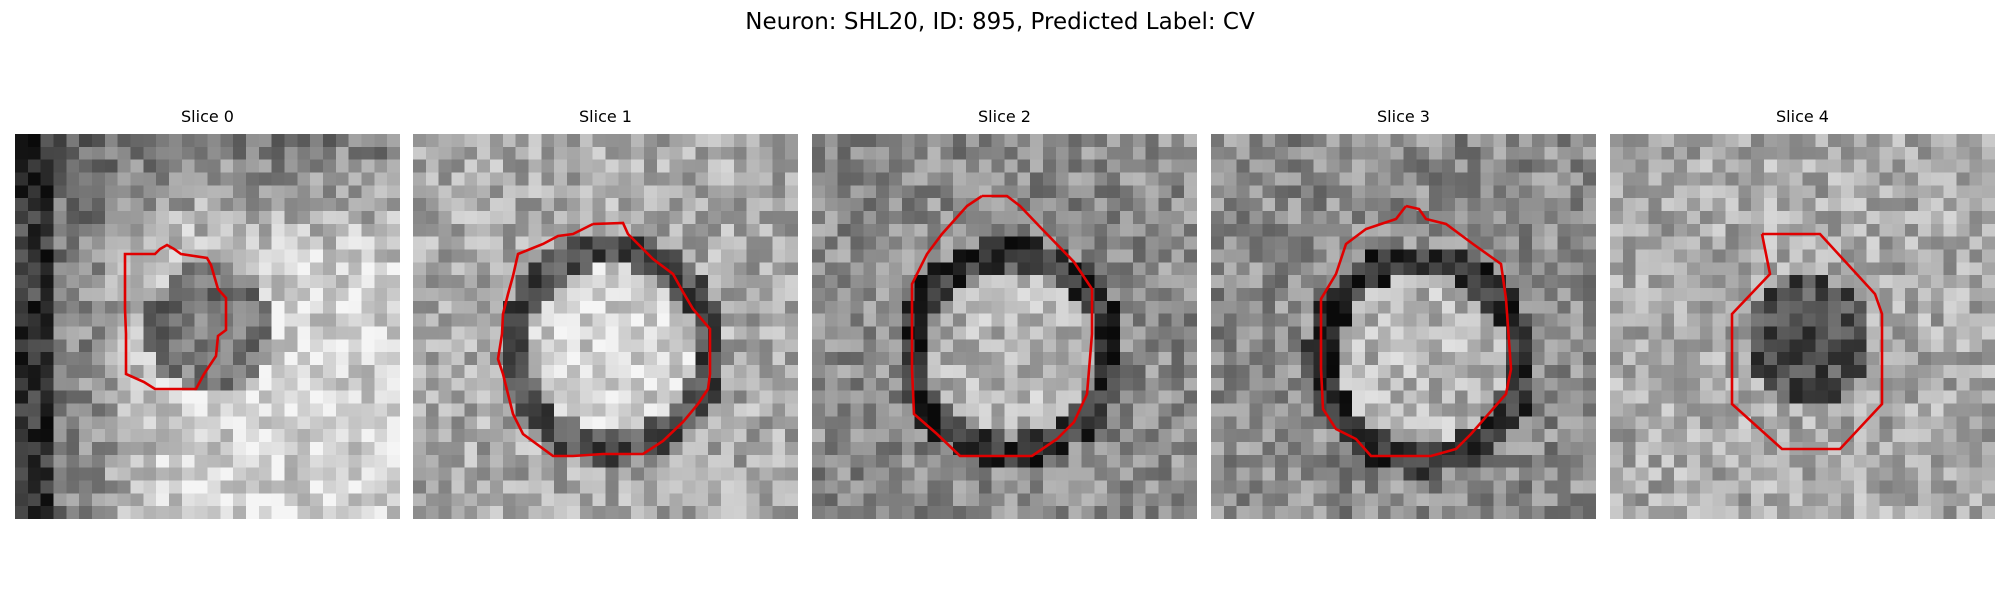 Image resolution: width=2000 pixels, height=600 pixels. What do you see at coordinates (605, 116) in the screenshot?
I see `slice-title-1: Slice 1` at bounding box center [605, 116].